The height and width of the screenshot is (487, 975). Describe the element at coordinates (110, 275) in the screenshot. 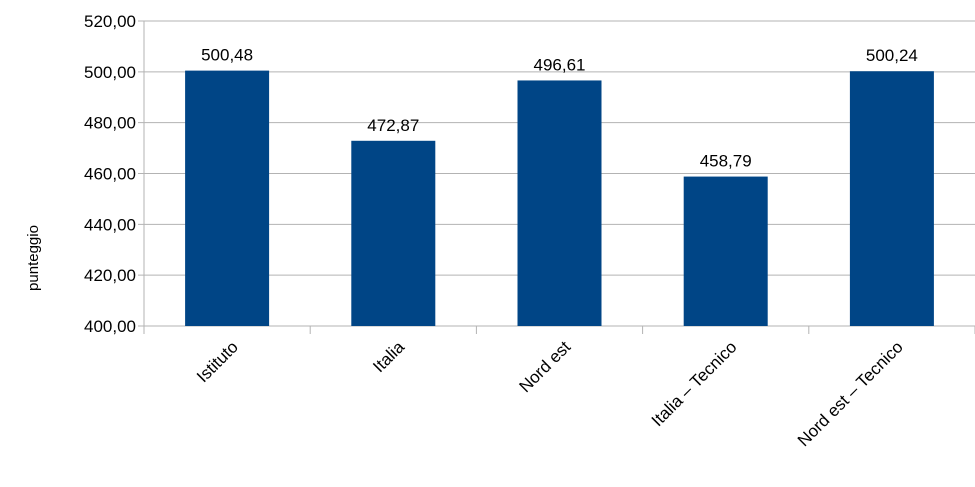

I see `y-tick-label: 420,00` at that location.